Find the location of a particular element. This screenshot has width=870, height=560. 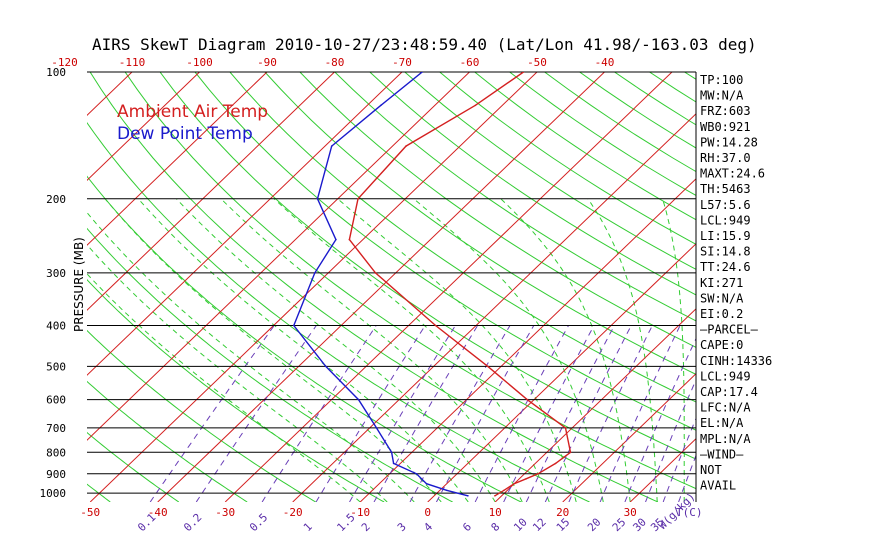

pressure-tick-label: 700 is located at coordinates (56, 428).